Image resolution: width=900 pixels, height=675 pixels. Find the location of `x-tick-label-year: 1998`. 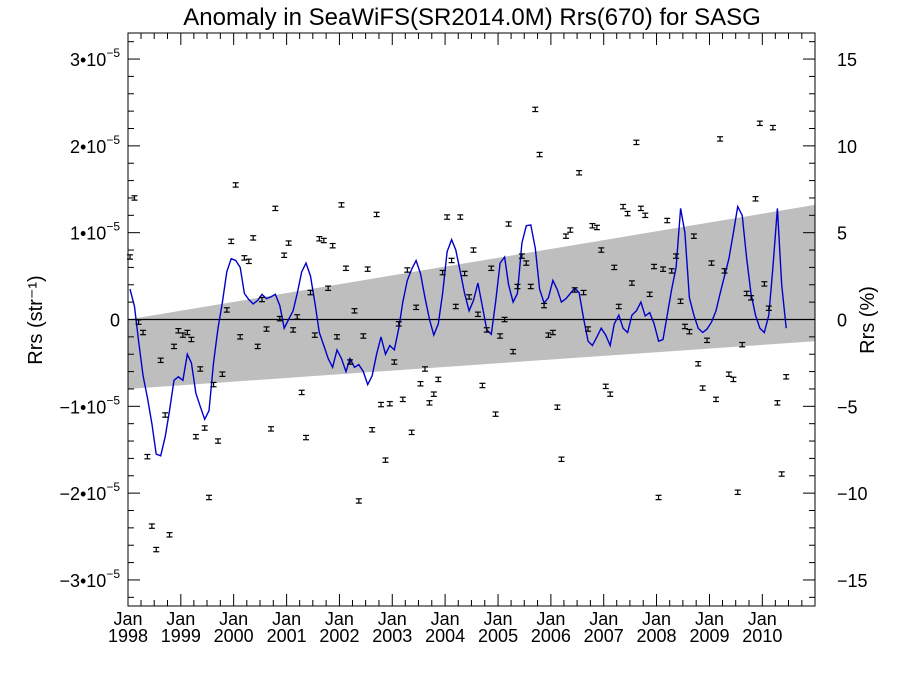

x-tick-label-year: 1998 is located at coordinates (128, 636).